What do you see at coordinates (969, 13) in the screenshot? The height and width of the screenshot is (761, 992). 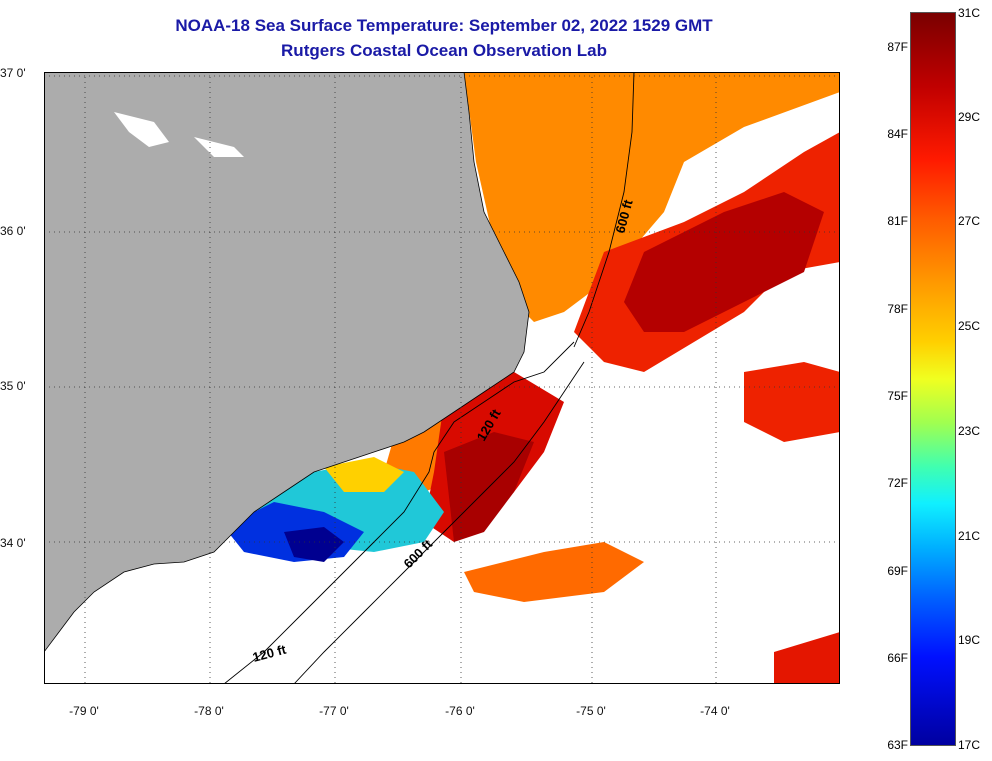 I see `colorbar-c-label: 31C` at bounding box center [969, 13].